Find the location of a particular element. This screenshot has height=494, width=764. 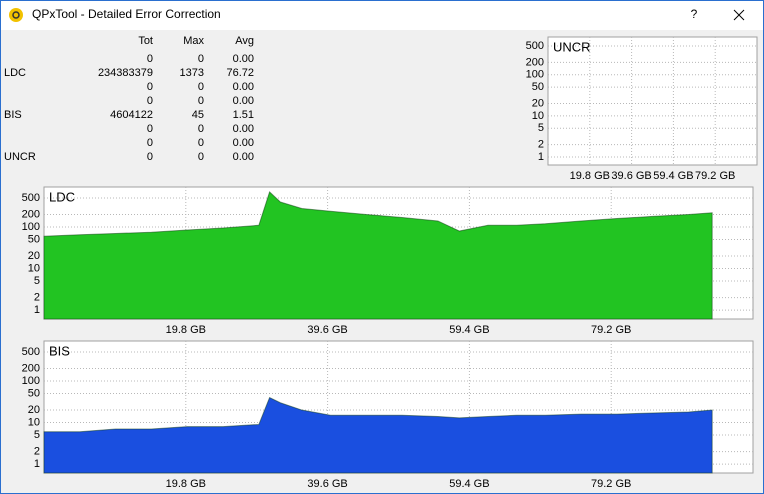

column-header: Tot is located at coordinates (145, 41).